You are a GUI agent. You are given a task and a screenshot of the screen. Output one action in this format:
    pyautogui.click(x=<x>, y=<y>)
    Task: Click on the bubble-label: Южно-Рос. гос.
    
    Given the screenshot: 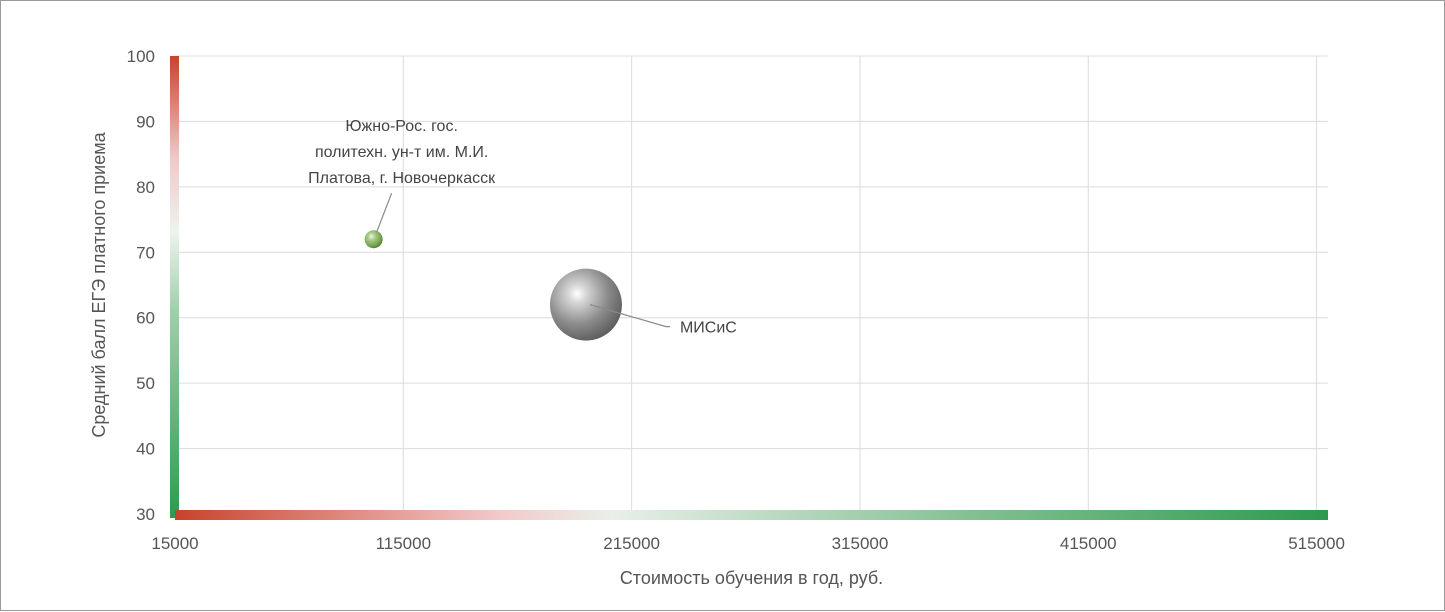 What is the action you would take?
    pyautogui.click(x=401, y=126)
    